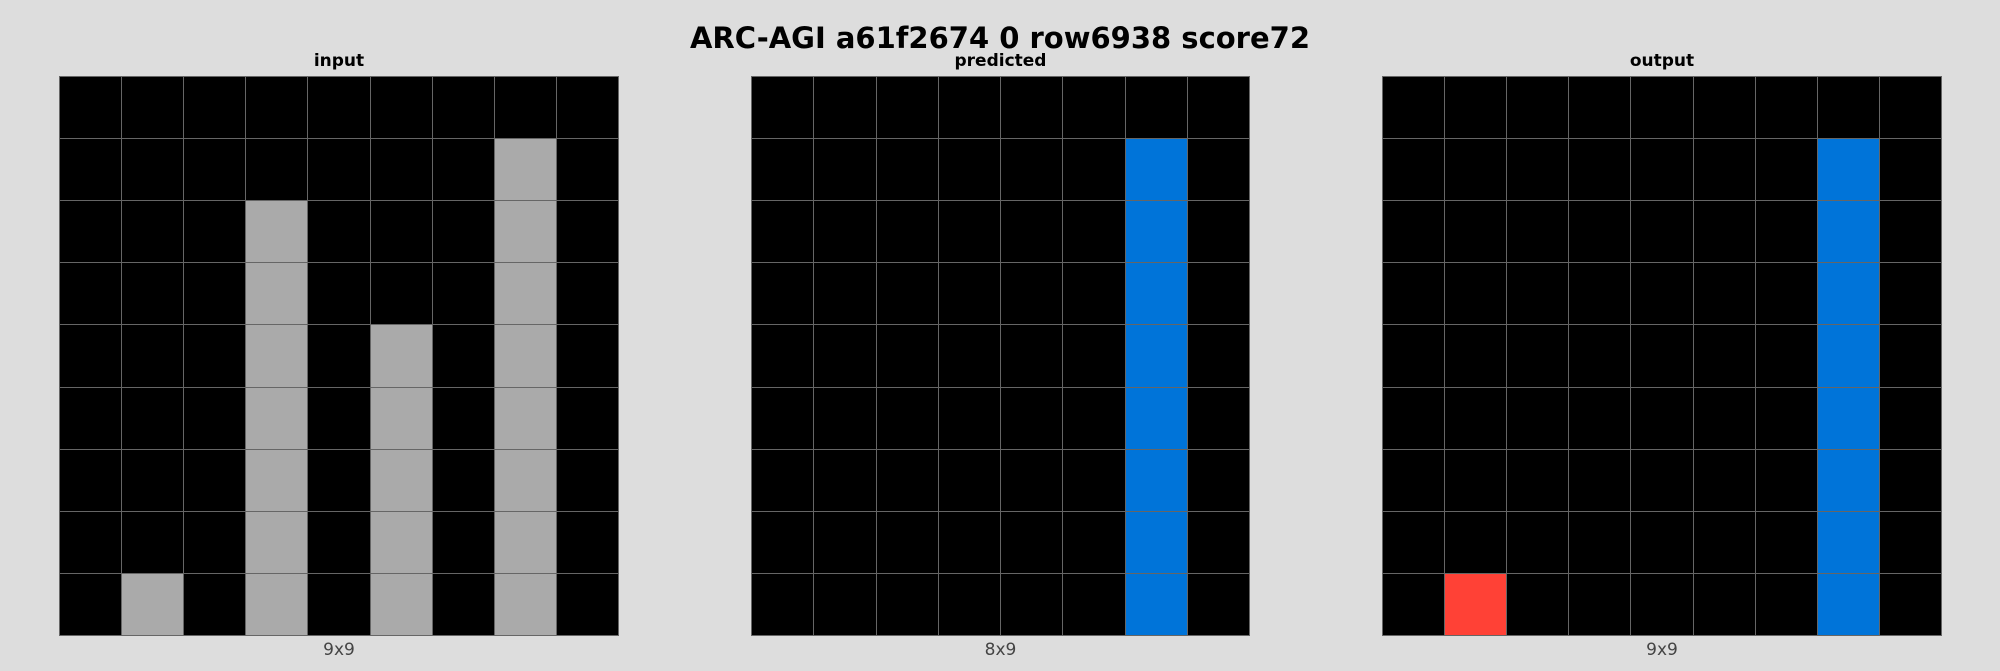  I want to click on predicted-cell-r7-c2, so click(907, 542).